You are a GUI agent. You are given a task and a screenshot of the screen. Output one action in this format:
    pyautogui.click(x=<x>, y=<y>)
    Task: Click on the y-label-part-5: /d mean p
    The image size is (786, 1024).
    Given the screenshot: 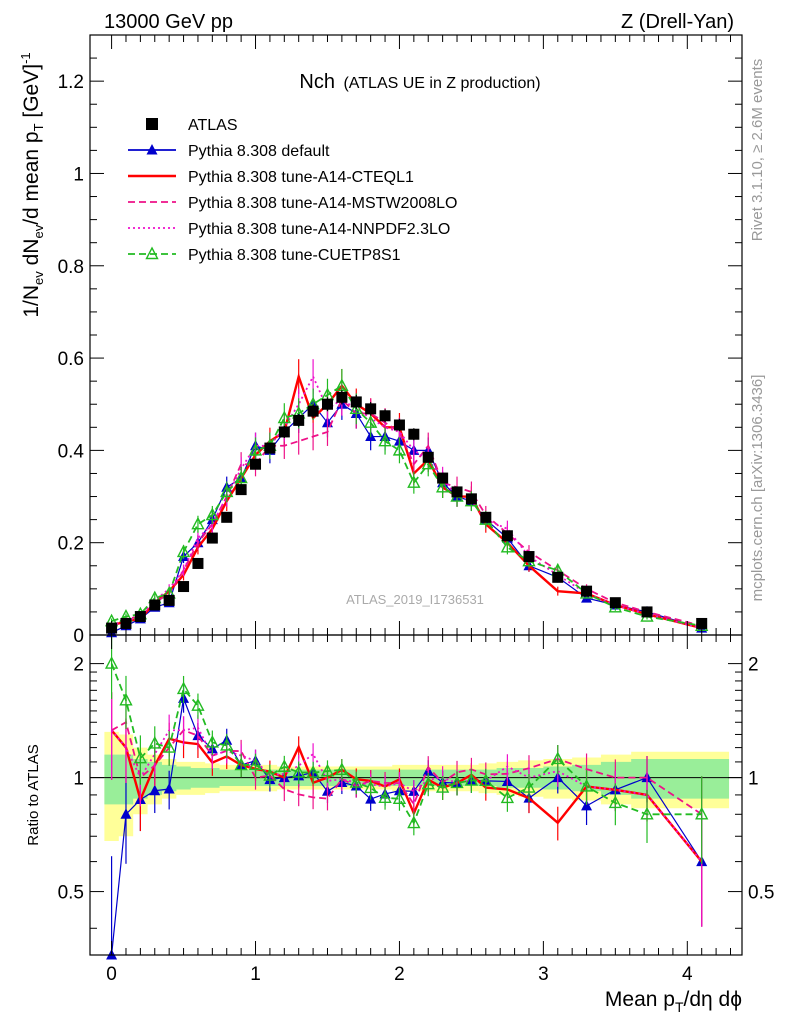 What is the action you would take?
    pyautogui.click(x=31, y=177)
    